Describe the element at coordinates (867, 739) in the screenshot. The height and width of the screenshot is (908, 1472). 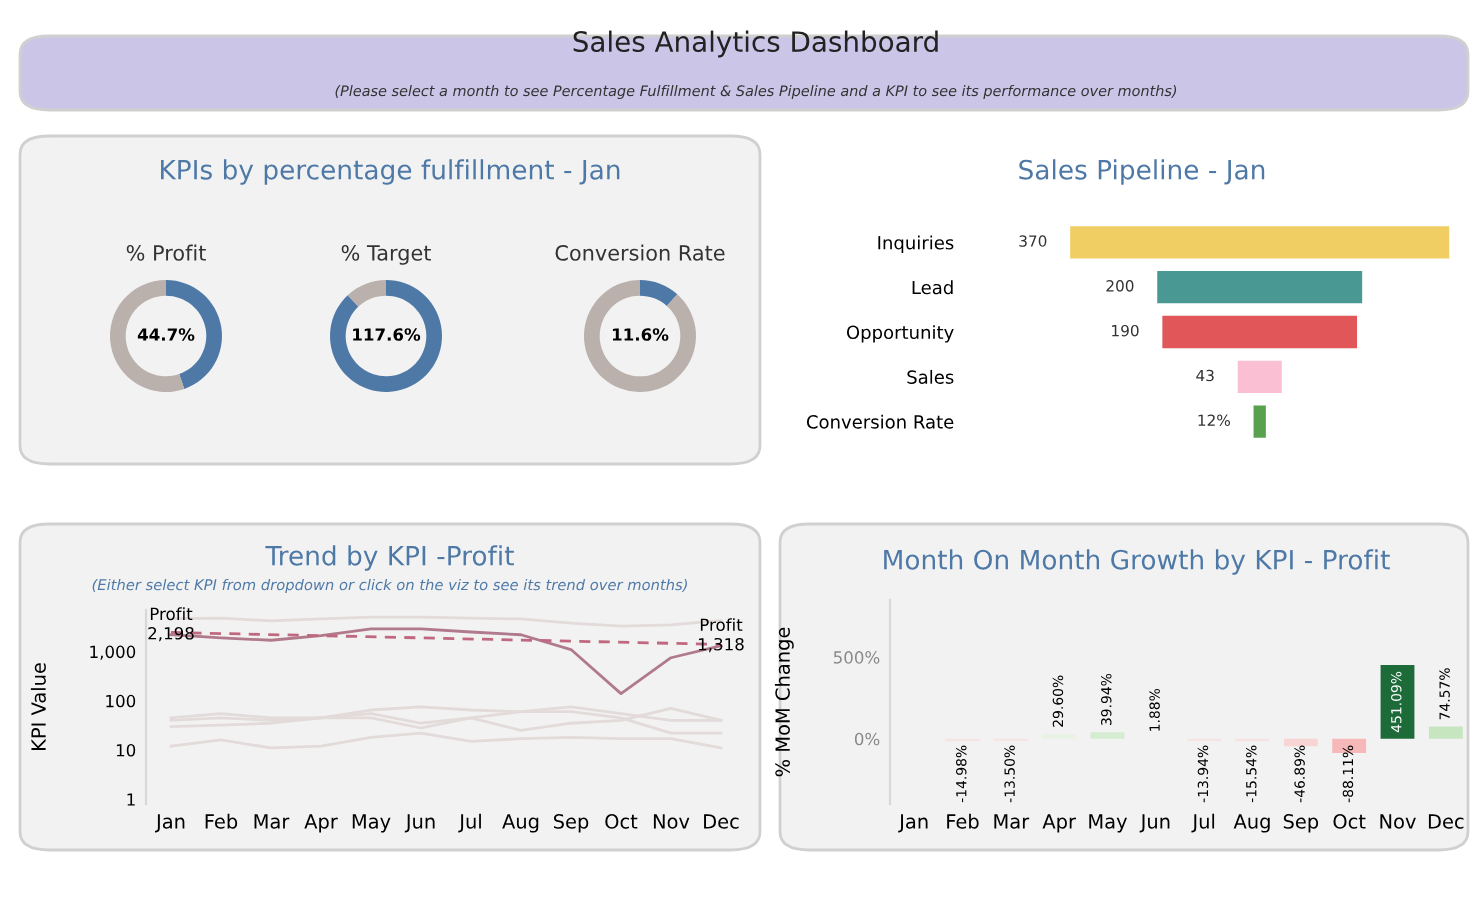
I see `y-tick-label: 0%` at that location.